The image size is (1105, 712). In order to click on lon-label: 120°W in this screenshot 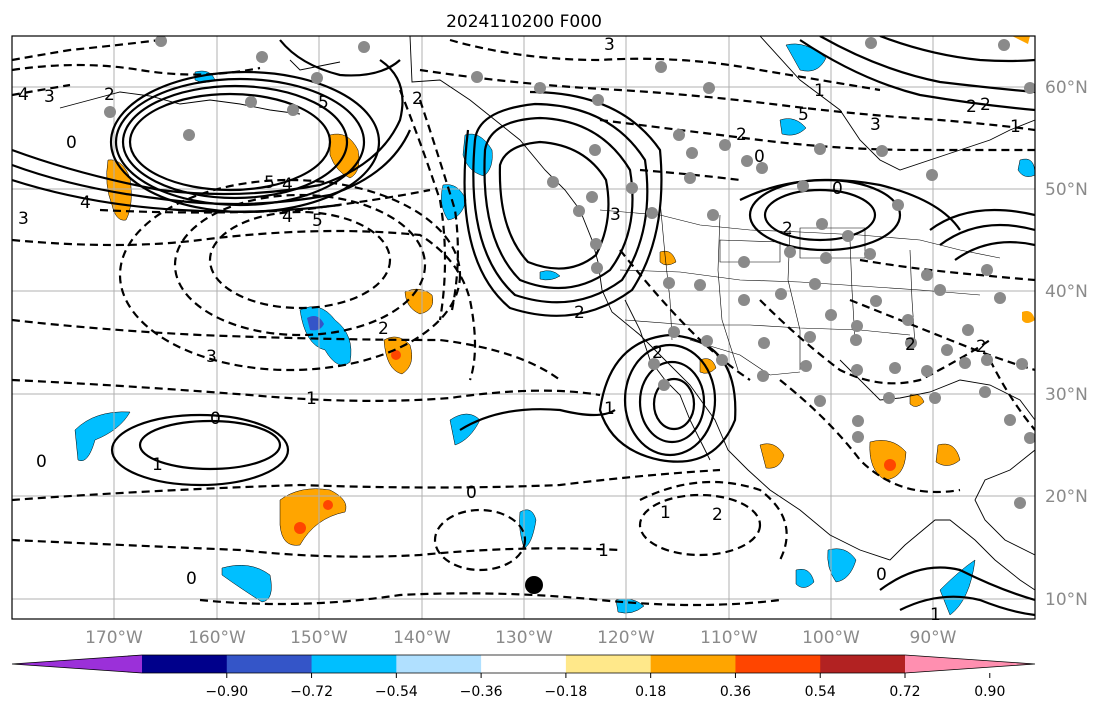, I will do `click(626, 638)`.